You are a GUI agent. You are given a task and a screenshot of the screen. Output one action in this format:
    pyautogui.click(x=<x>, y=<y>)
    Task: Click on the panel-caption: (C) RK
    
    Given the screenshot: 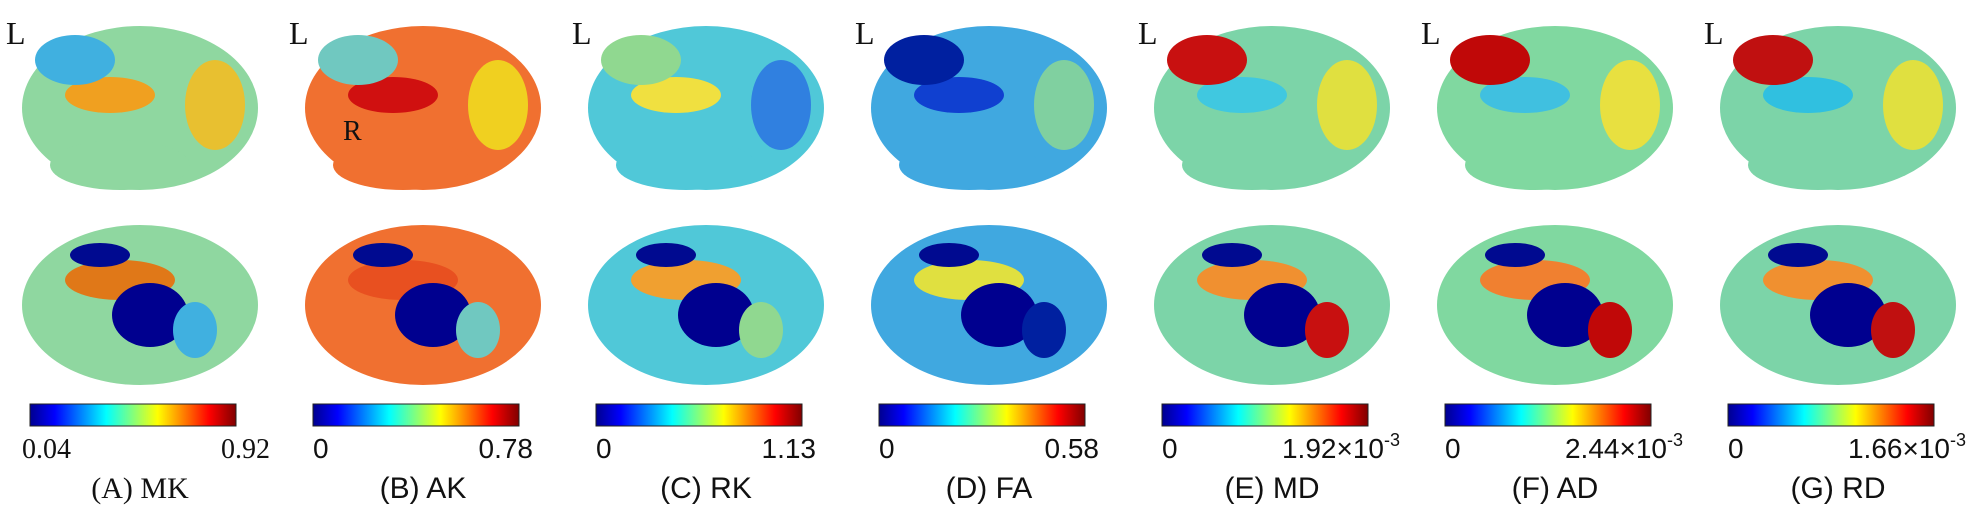 What is the action you would take?
    pyautogui.click(x=706, y=488)
    